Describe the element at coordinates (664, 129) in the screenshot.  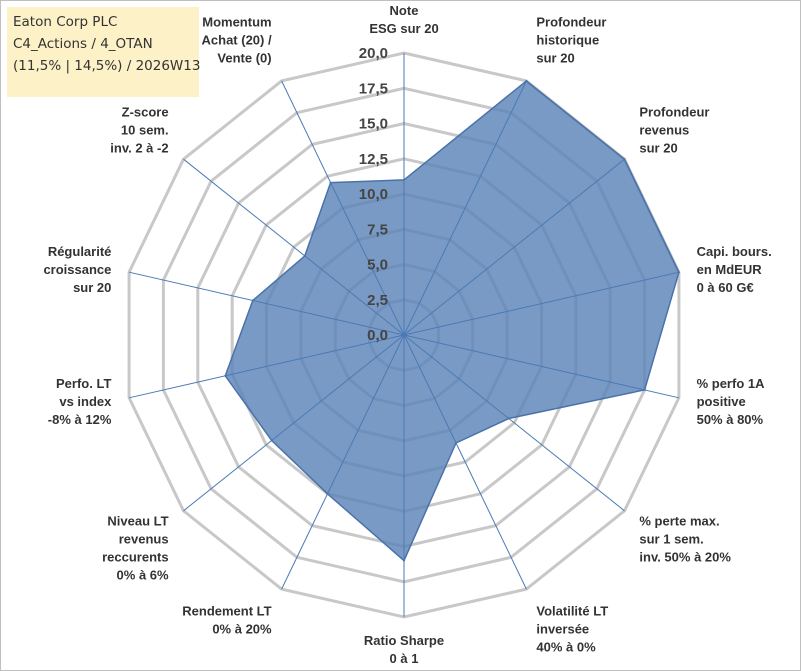
I see `axis-label-2-line-1: revenus` at that location.